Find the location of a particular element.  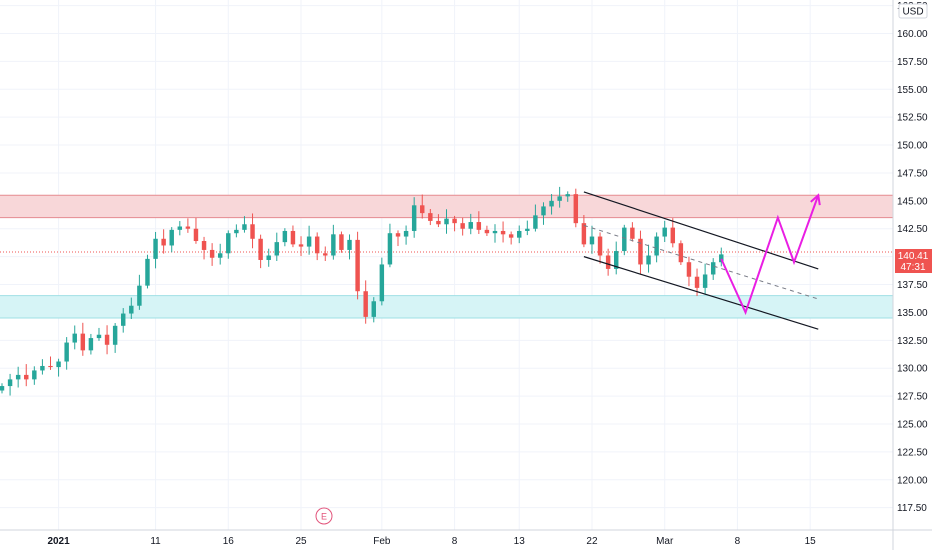

y-tick-11: 135.00 is located at coordinates (912, 313).